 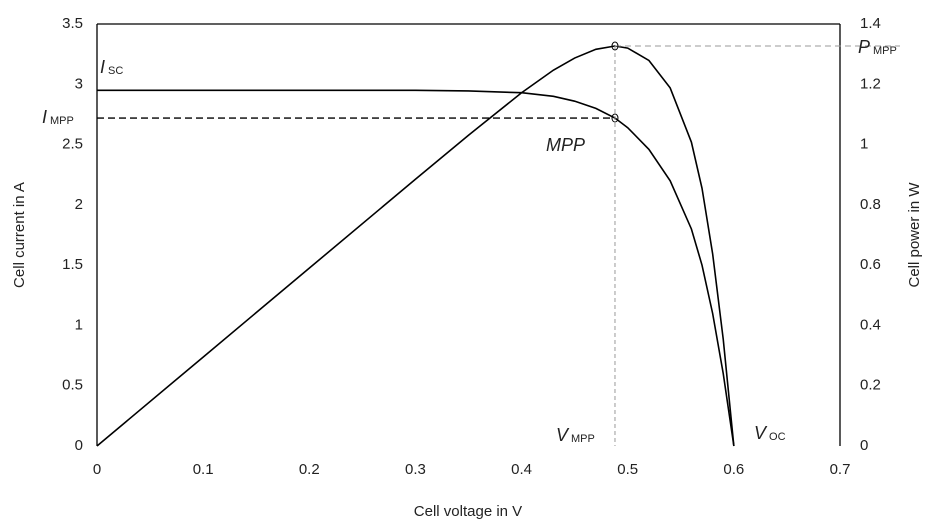 I want to click on annotation: P MPP, so click(x=877, y=47).